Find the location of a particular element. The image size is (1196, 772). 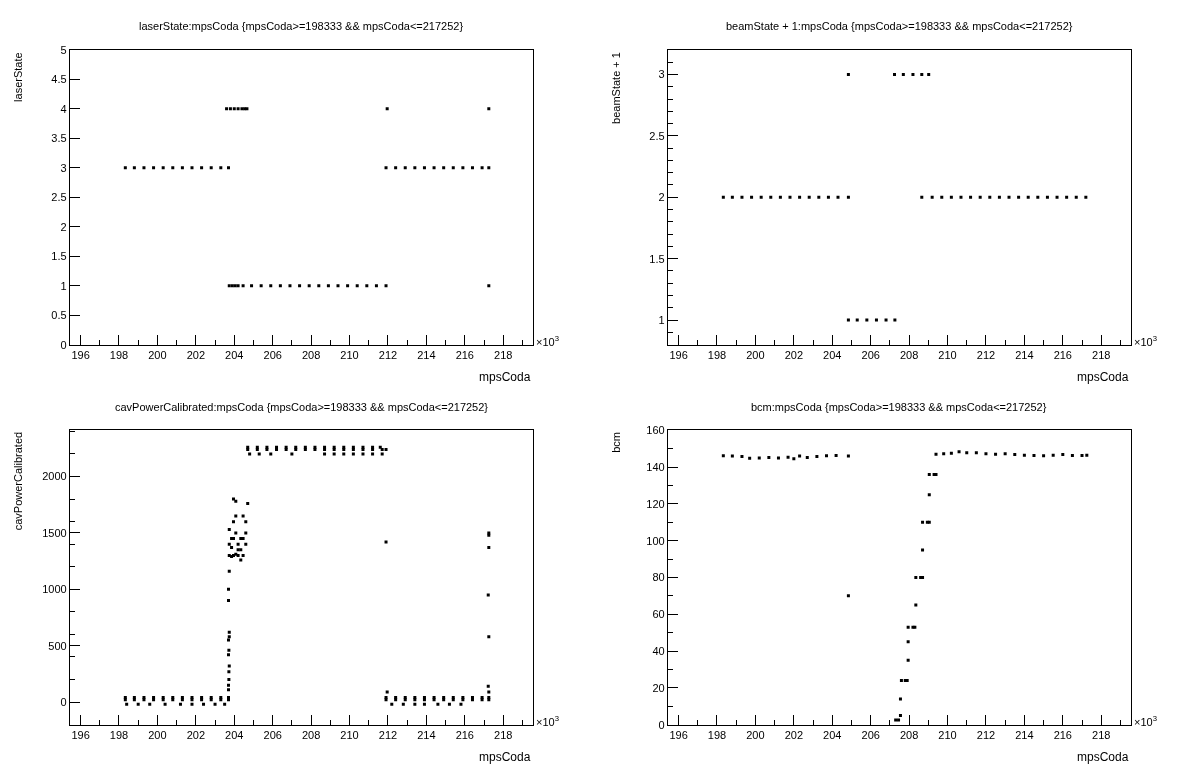

y-tick-label: 2 is located at coordinates (63, 226).